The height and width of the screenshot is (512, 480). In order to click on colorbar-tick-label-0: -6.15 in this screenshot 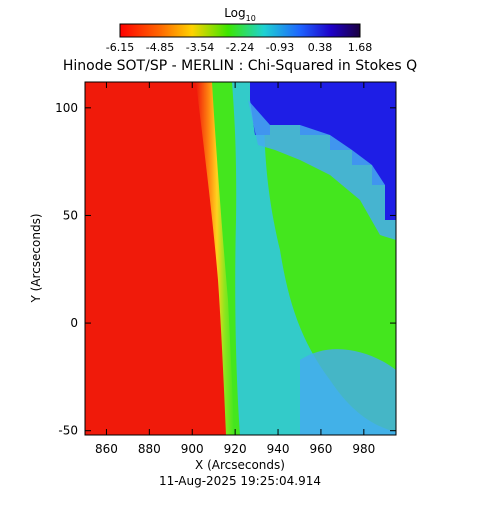, I will do `click(120, 47)`.